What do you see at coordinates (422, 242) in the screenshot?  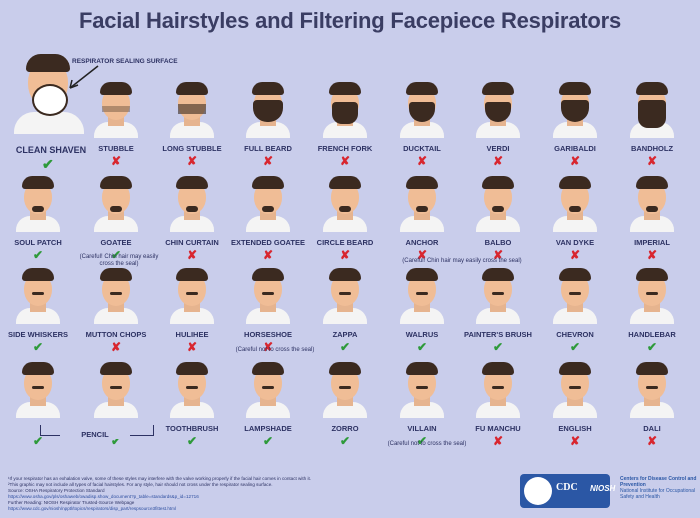 I see `hairstyle-label: ANCHOR` at bounding box center [422, 242].